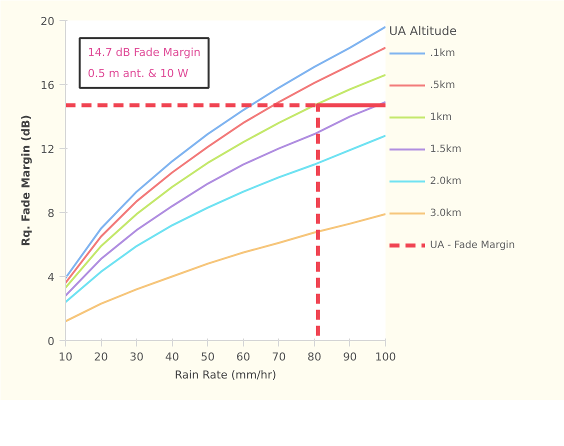 The height and width of the screenshot is (446, 564). I want to click on y-tick-label: 16, so click(47, 85).